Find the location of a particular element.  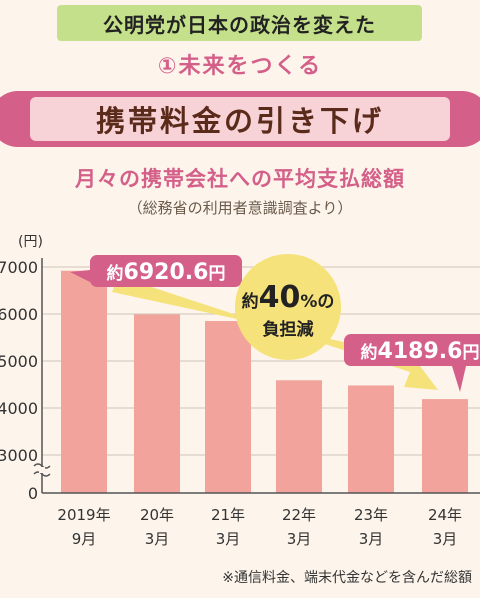

footnote: ※通信料金、端末代金などを含んだ総額 is located at coordinates (347, 578).